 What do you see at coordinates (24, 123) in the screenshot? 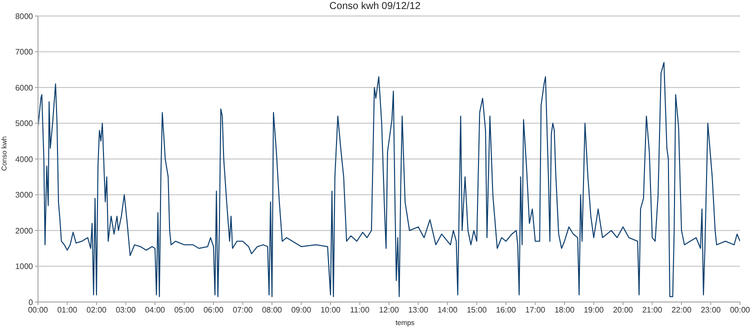
I see `y-tick-label: 5000` at bounding box center [24, 123].